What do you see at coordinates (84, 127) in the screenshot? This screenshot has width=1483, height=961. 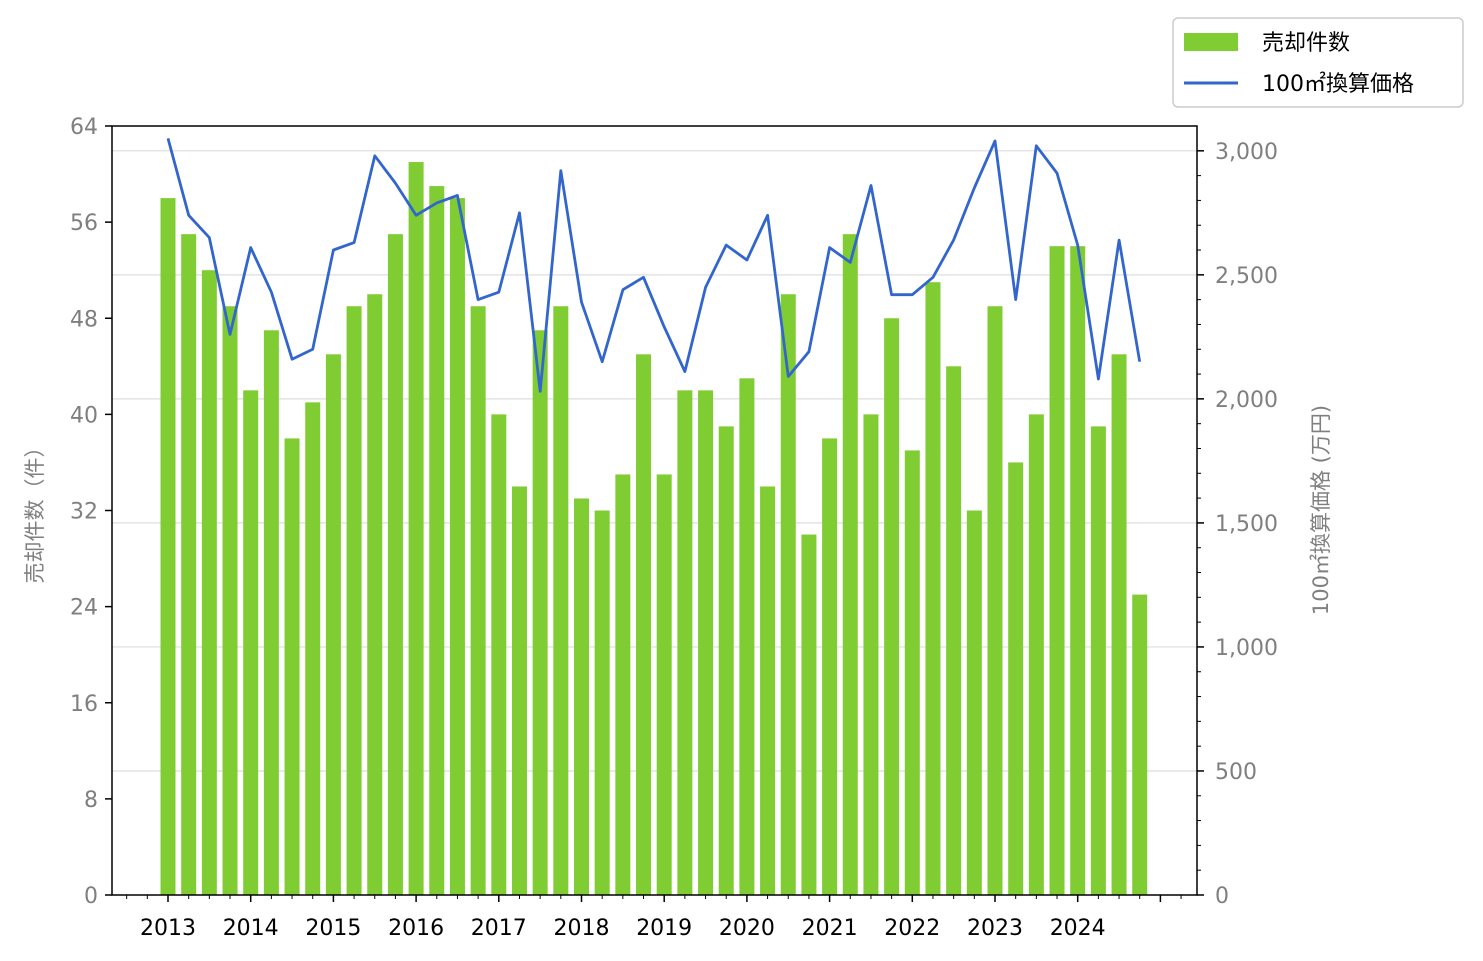 I see `left-tick-label: 64` at bounding box center [84, 127].